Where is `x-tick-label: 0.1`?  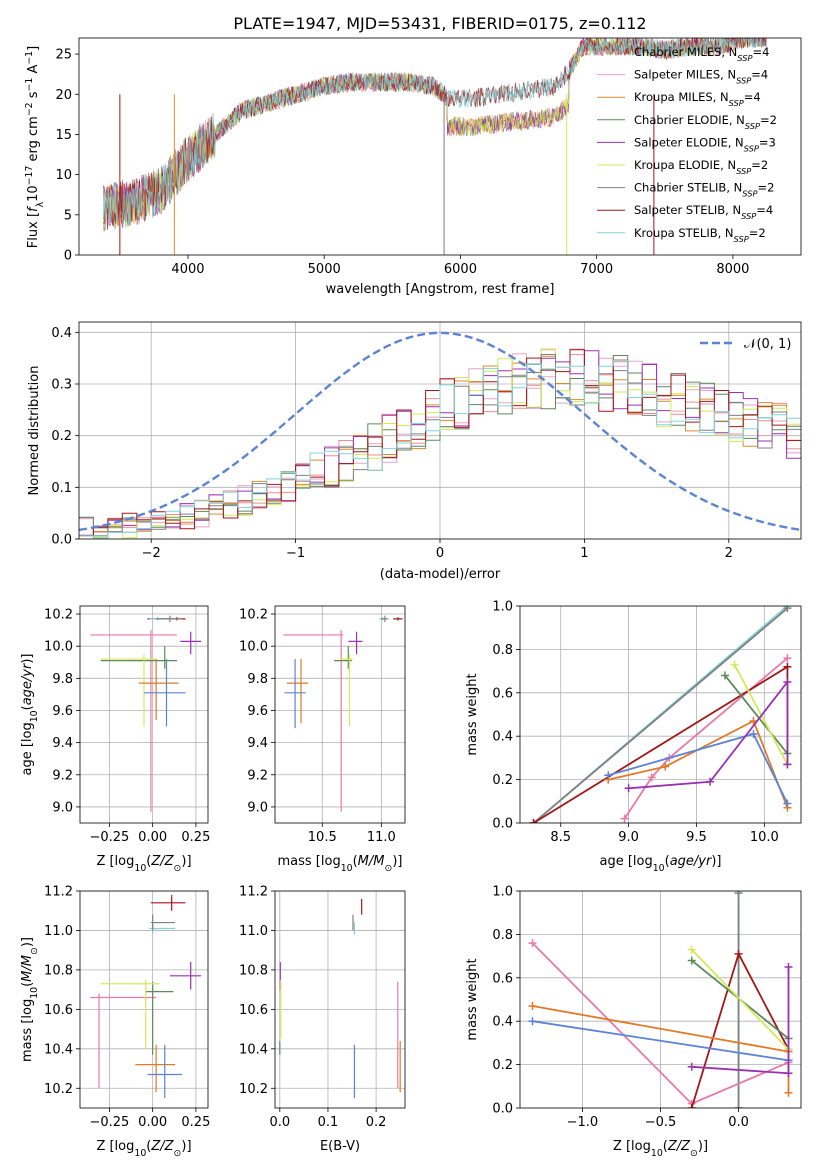
x-tick-label: 0.1 is located at coordinates (328, 1122).